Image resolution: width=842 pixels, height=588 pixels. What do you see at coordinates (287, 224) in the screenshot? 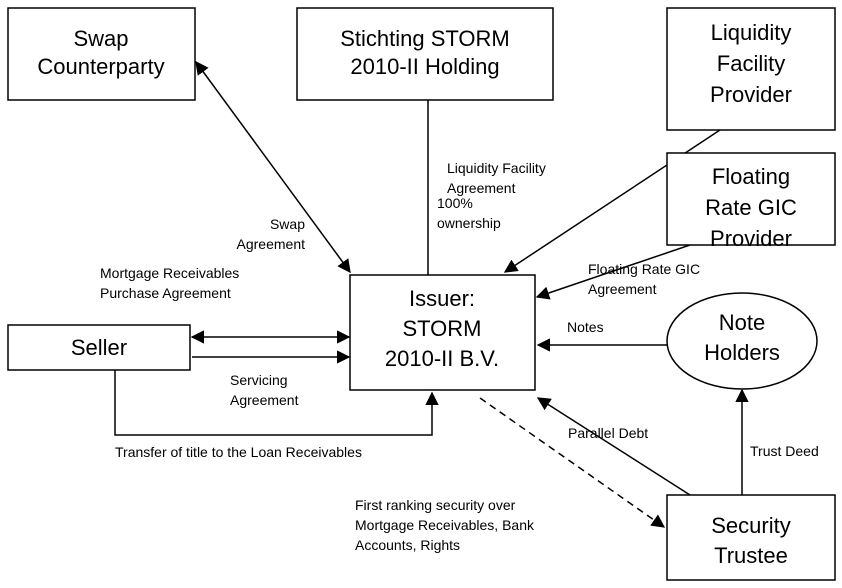
I see `edge-label: Swap` at bounding box center [287, 224].